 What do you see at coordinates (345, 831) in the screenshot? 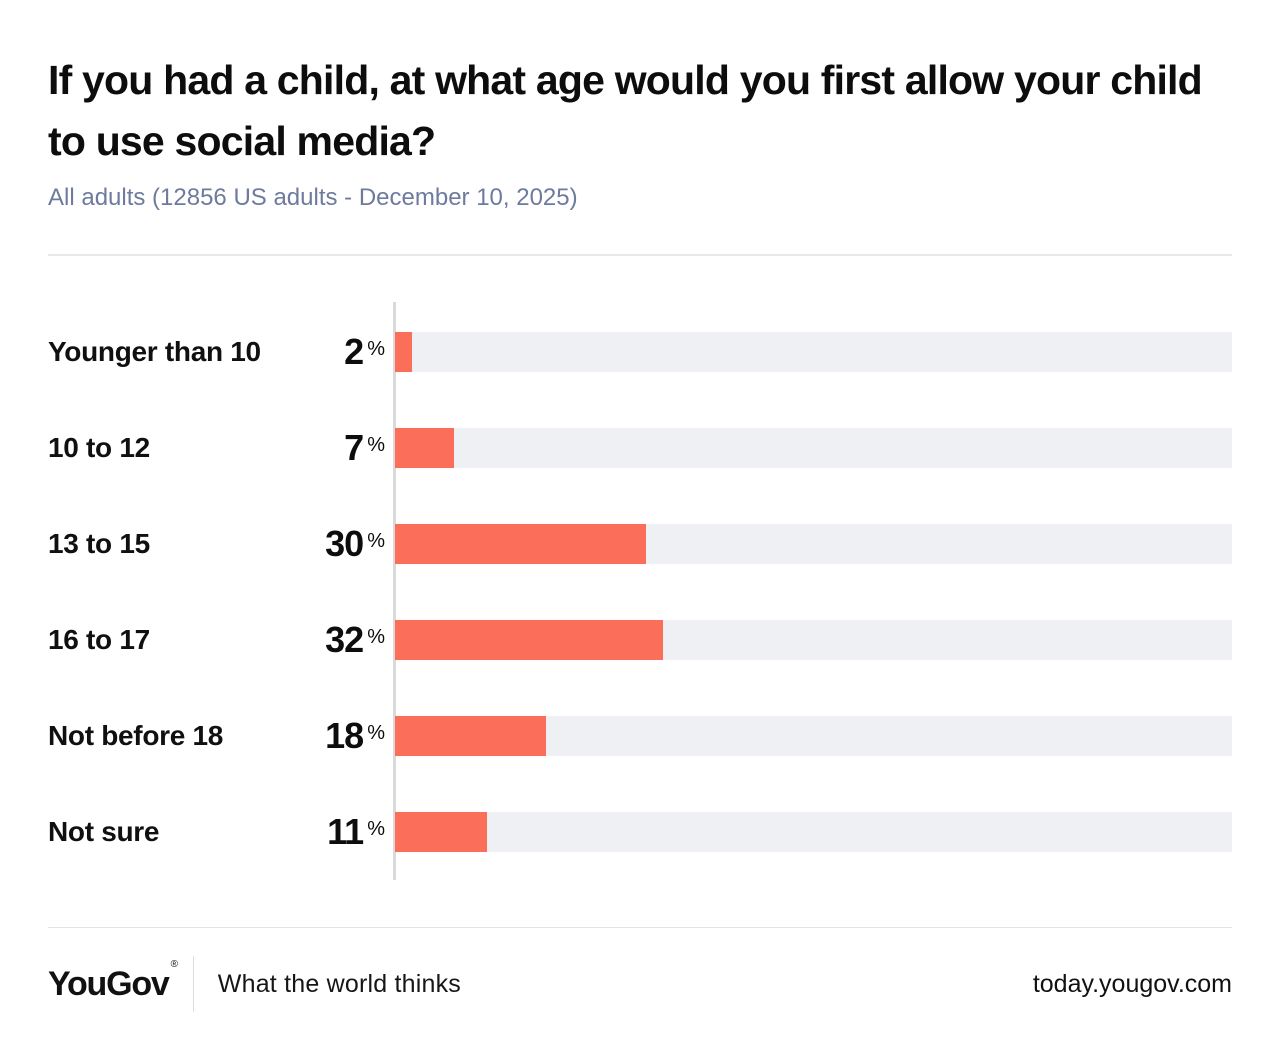
I see `value-number: 11` at bounding box center [345, 831].